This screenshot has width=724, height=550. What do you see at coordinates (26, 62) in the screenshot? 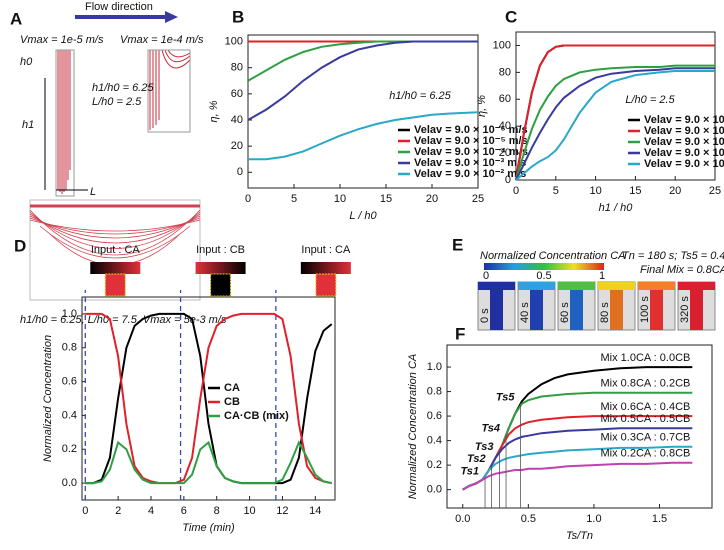
I see `h0-label: h0` at bounding box center [26, 62].